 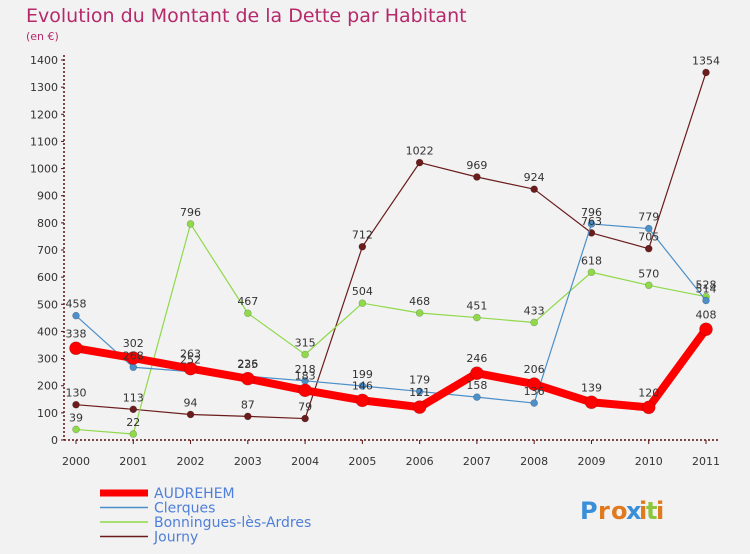 I want to click on x-tick-label: 2002, so click(x=191, y=461).